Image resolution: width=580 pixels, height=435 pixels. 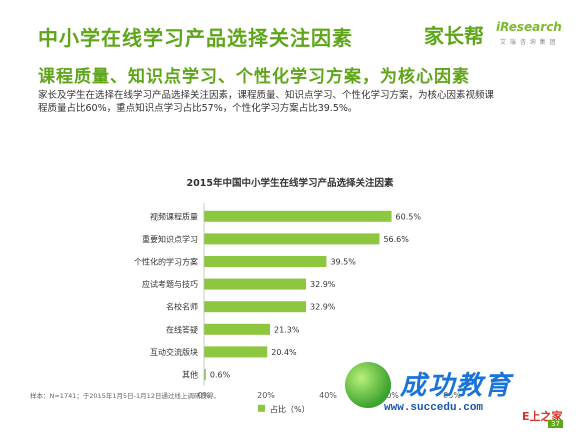 What do you see at coordinates (261, 408) in the screenshot?
I see `legend-swatch` at bounding box center [261, 408].